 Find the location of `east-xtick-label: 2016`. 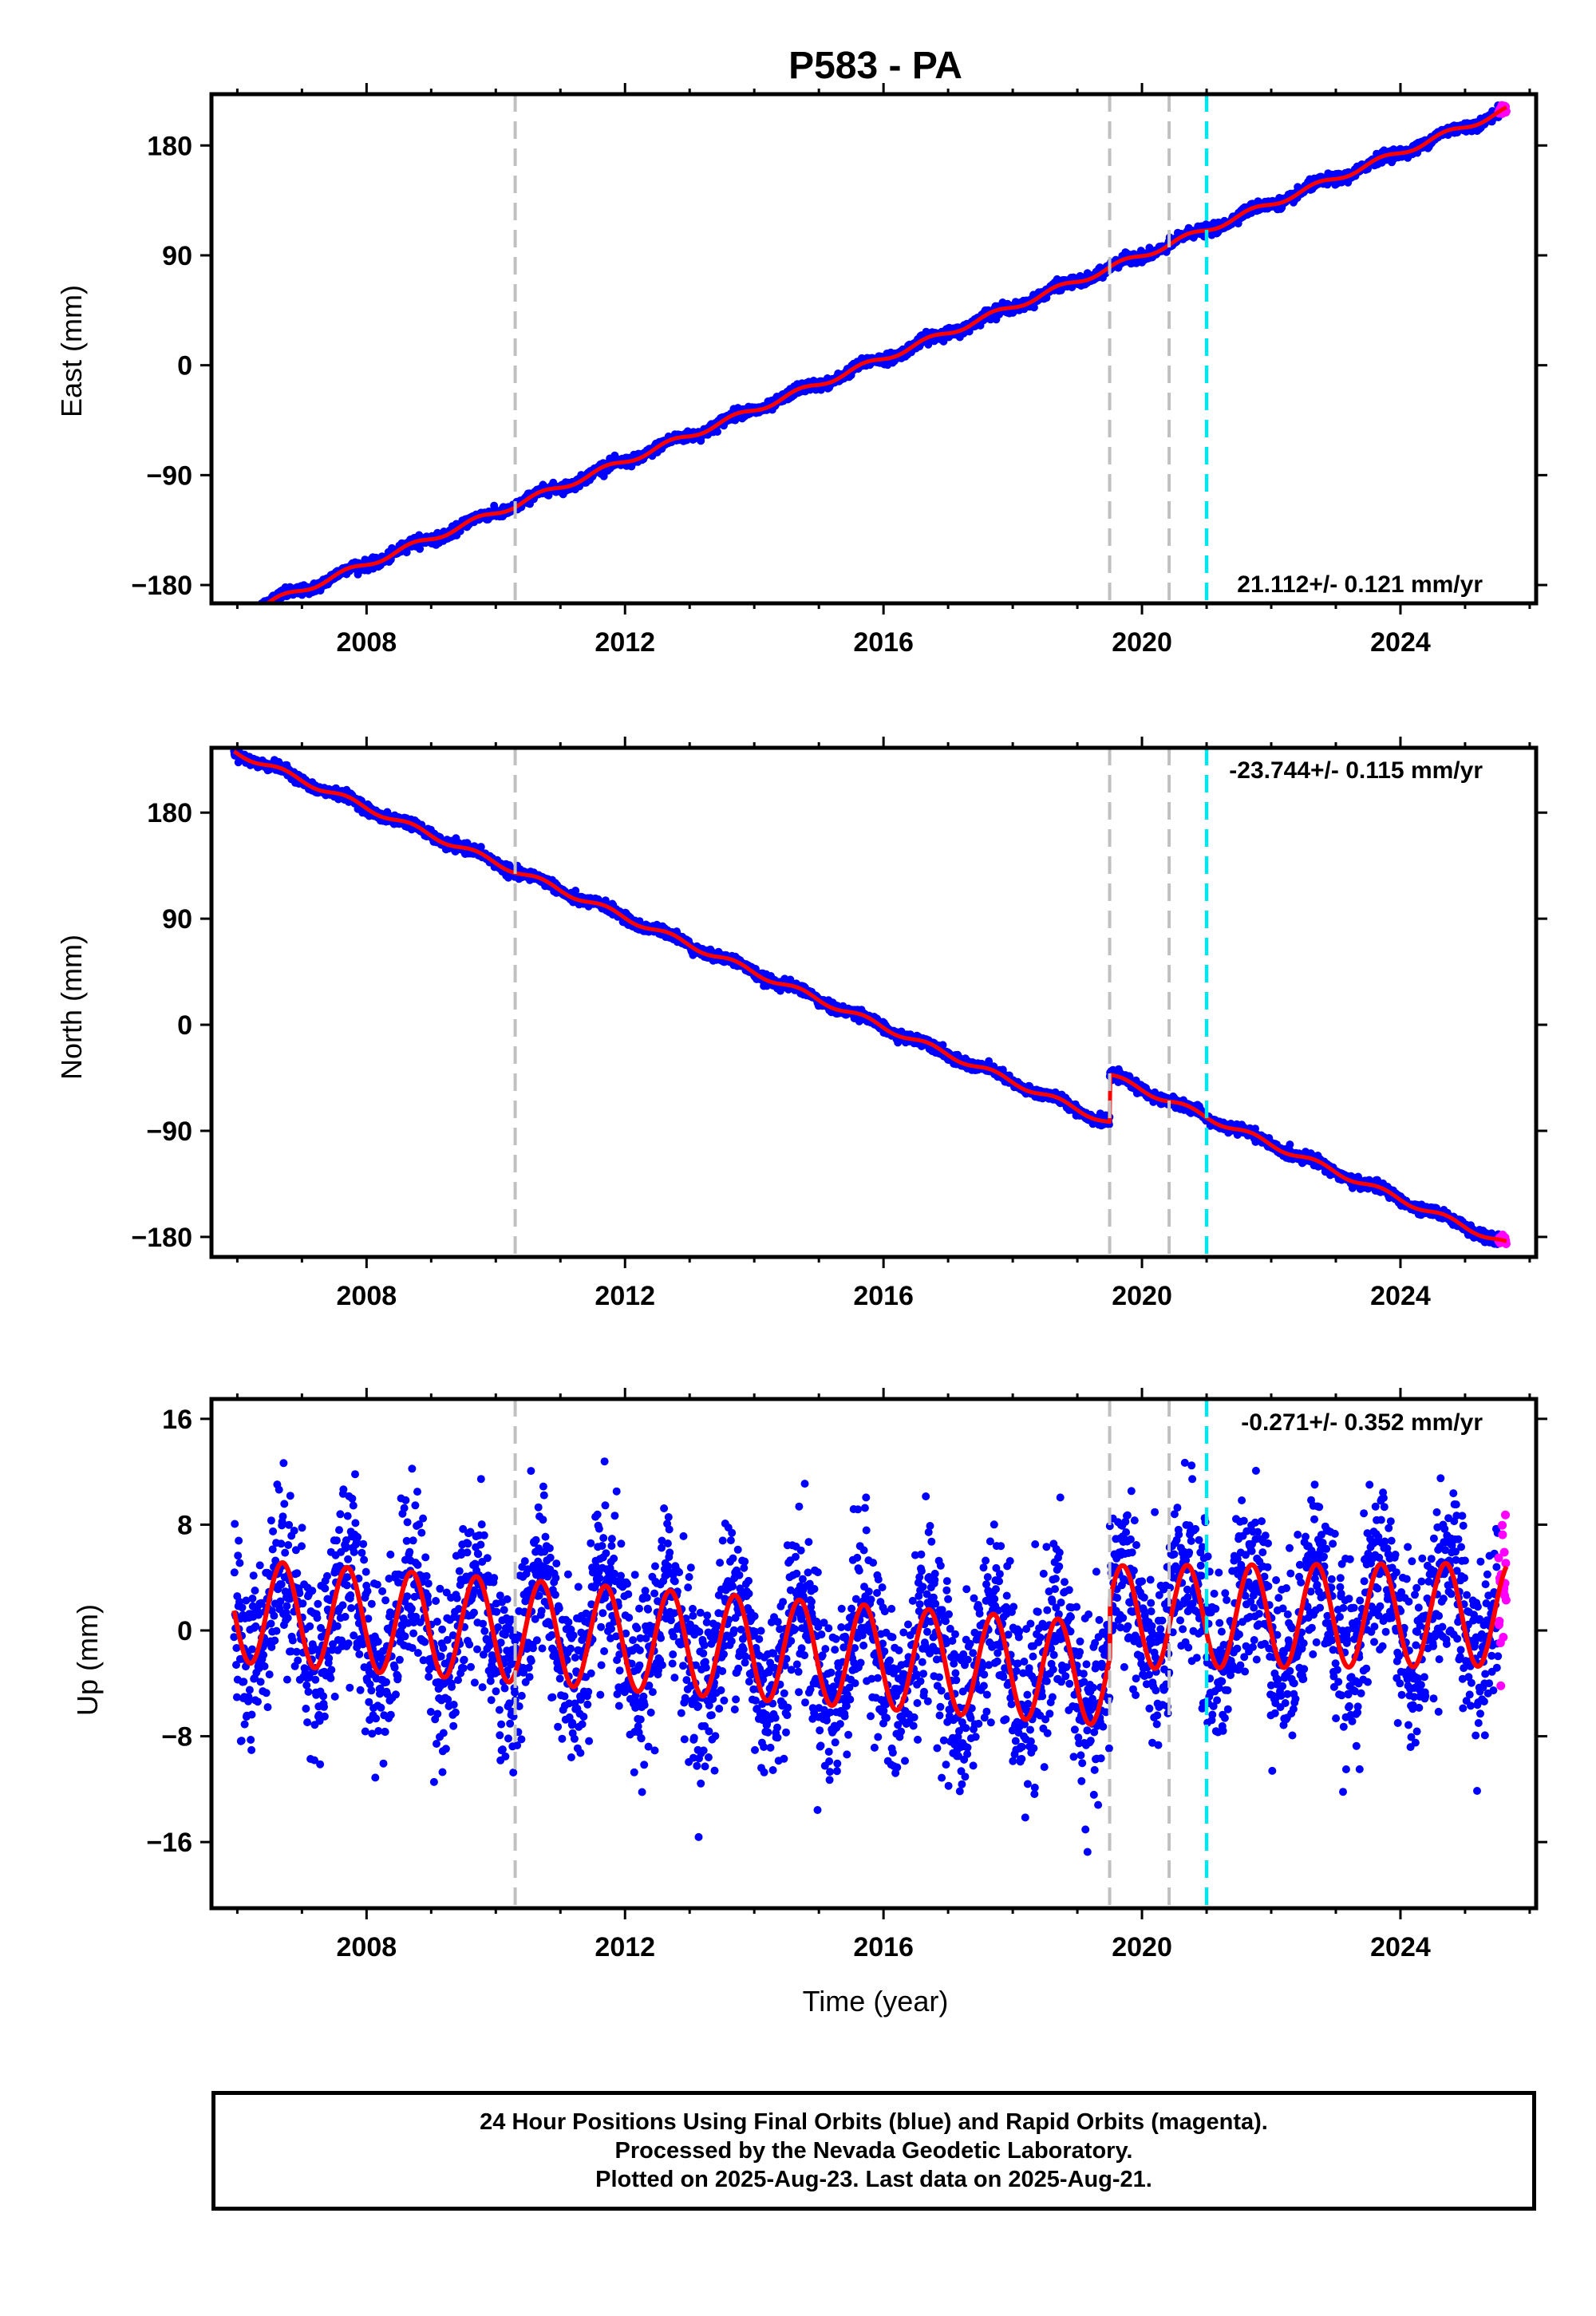

east-xtick-label: 2016 is located at coordinates (883, 642).